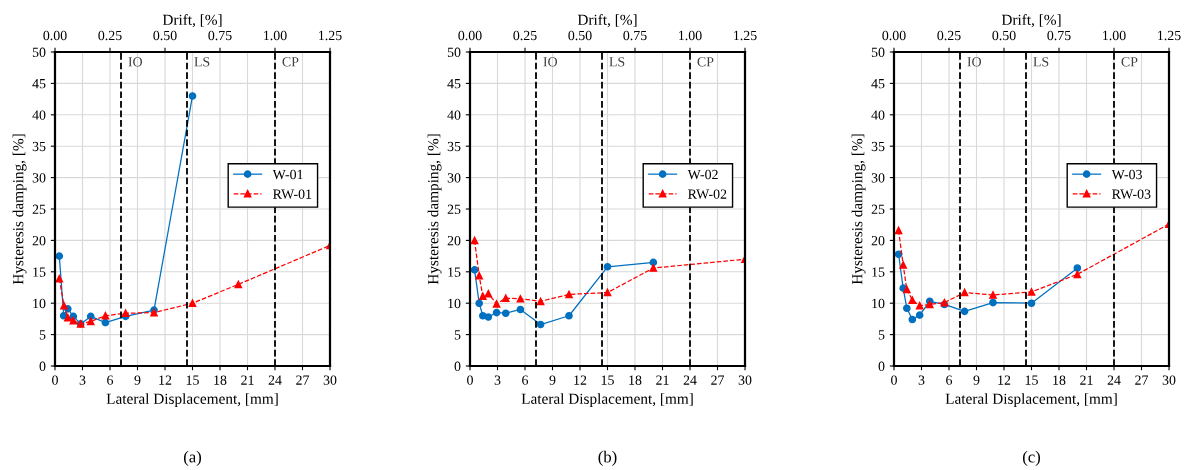  What do you see at coordinates (1031, 458) in the screenshot?
I see `text: (c)` at bounding box center [1031, 458].